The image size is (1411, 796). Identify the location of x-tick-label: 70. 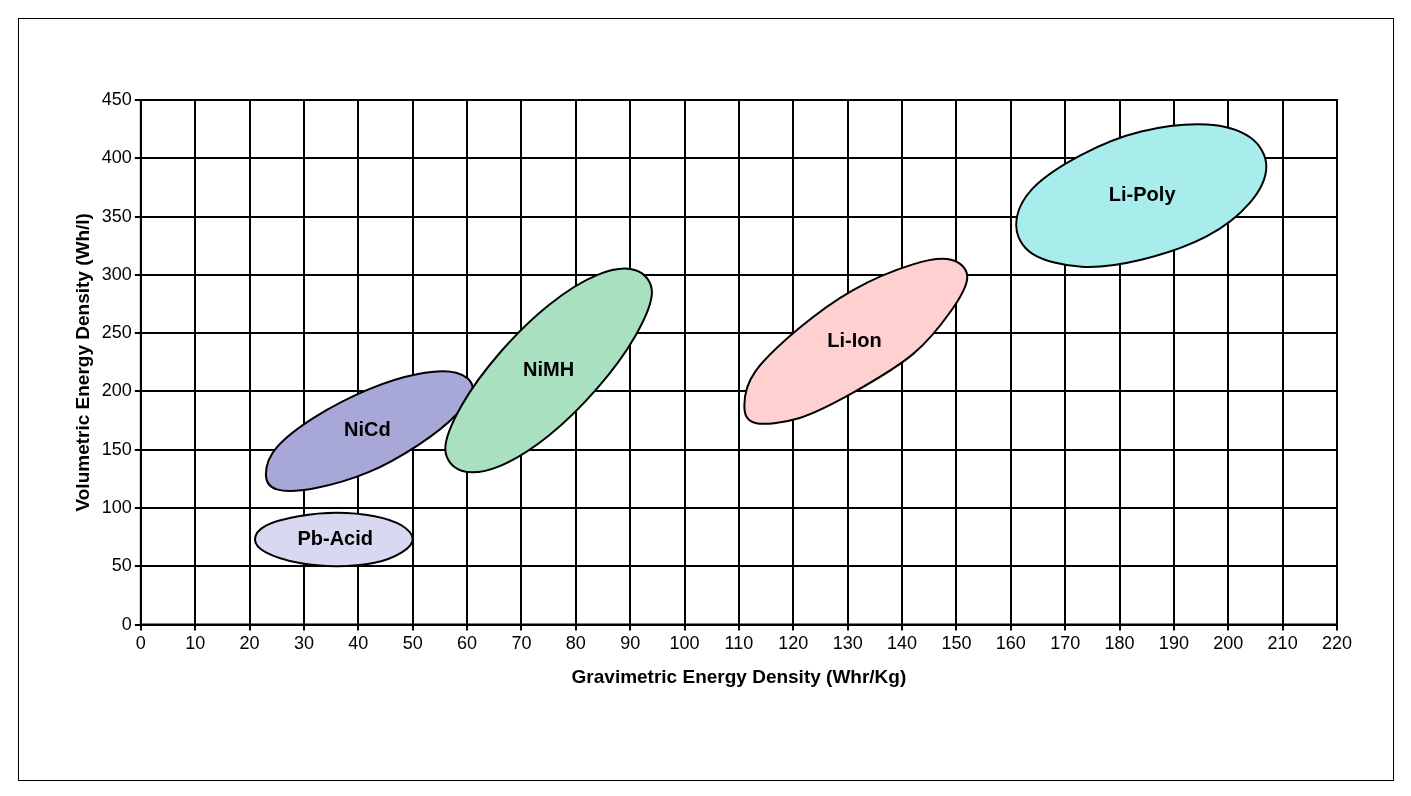
(521, 643).